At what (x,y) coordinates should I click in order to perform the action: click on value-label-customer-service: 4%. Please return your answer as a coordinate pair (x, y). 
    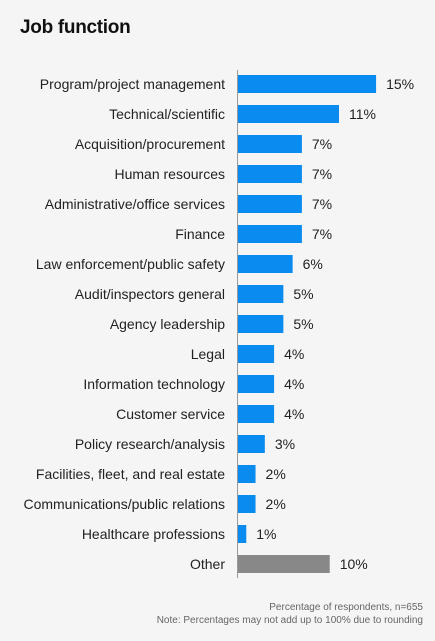
    Looking at the image, I should click on (294, 414).